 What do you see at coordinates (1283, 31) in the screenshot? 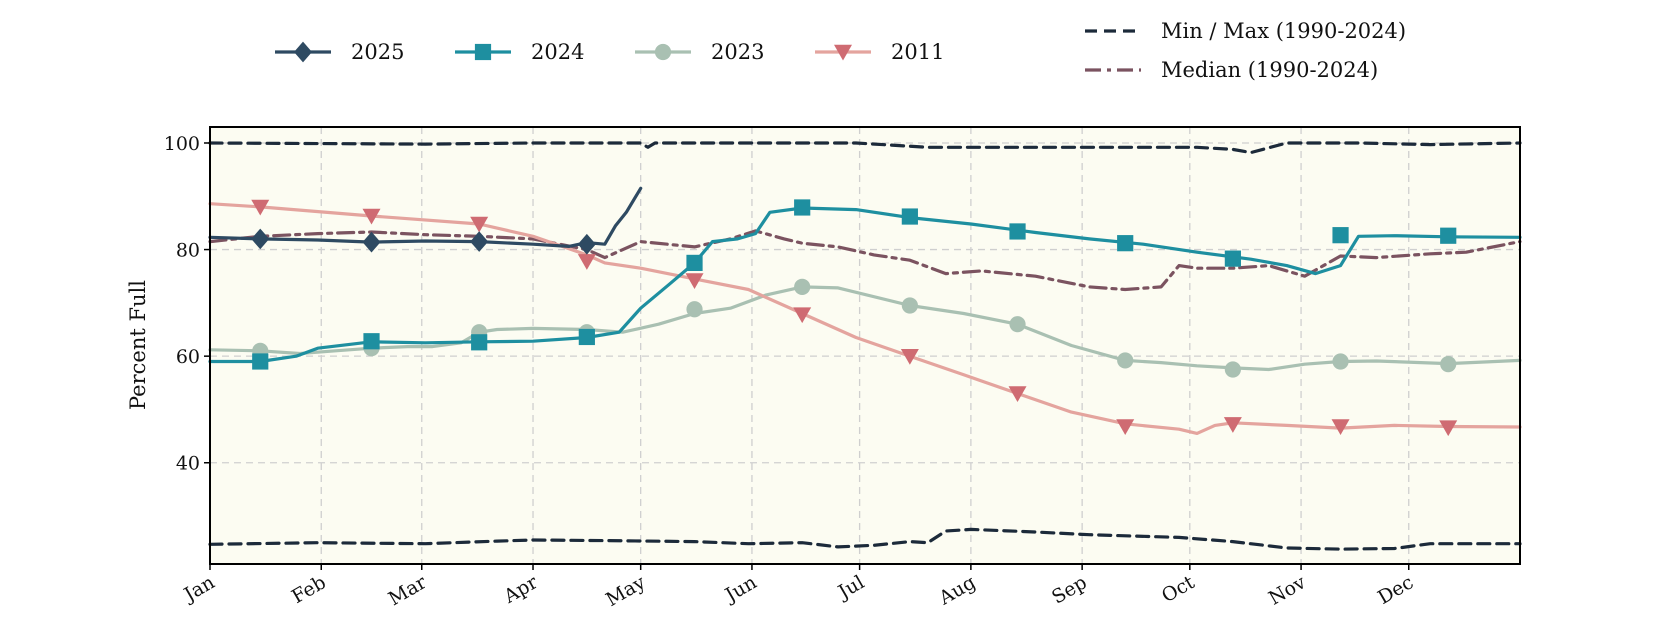
I see `legend-label-min-max-1990-2024: Min / Max (1990-2024)` at bounding box center [1283, 31].